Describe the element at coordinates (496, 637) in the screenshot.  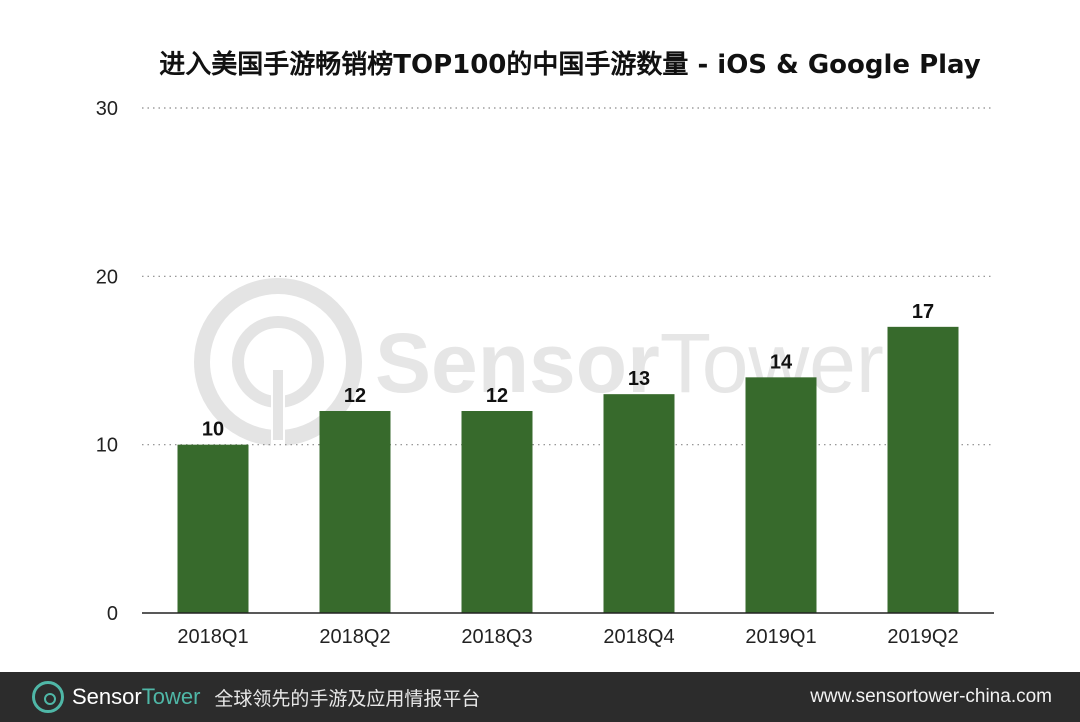
I see `x-tick-label-2018Q3: 2018Q3` at that location.